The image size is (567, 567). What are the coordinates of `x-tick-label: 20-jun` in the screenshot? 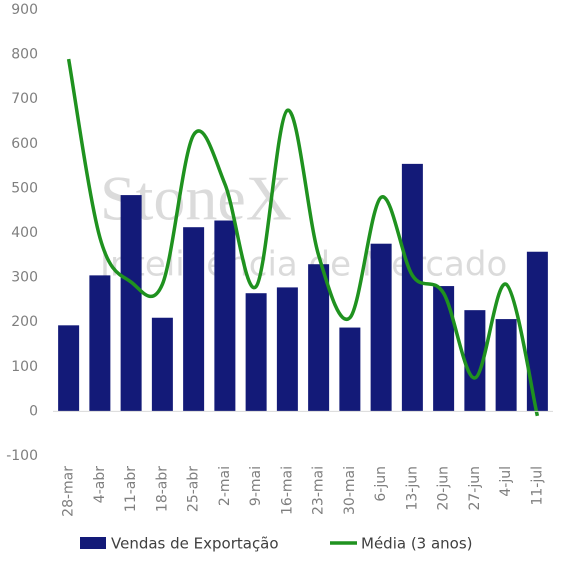 It's located at (444, 488).